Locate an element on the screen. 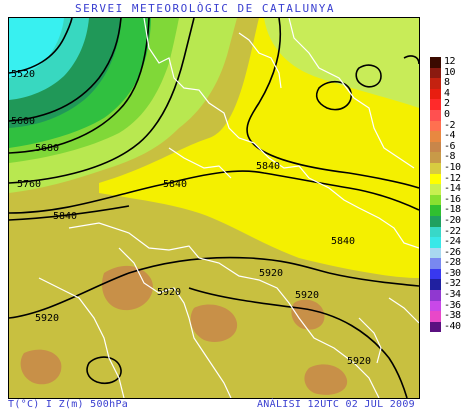 The image size is (475, 415). legend-label: 10 is located at coordinates (450, 72).